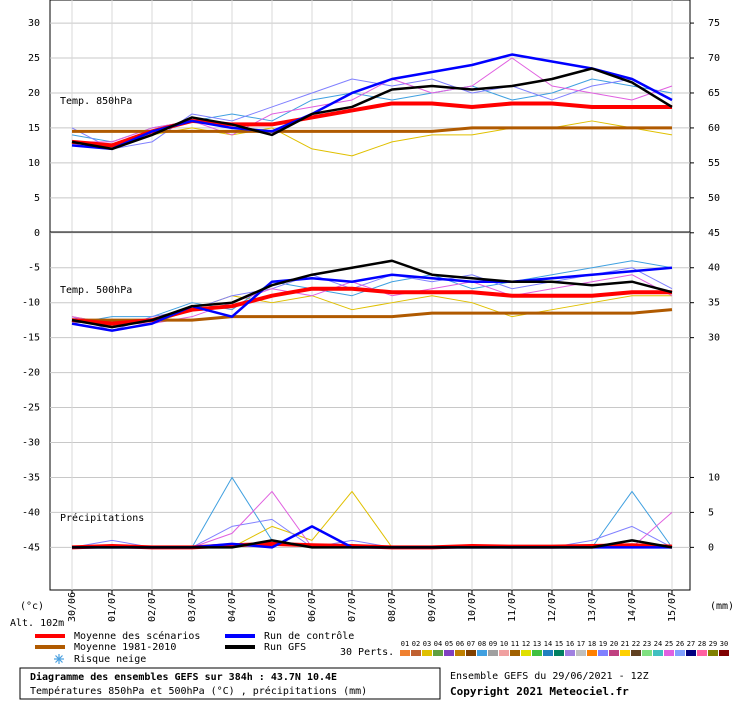 Image resolution: width=740 pixels, height=704 pixels. I want to click on x-tick-label: 14/07, so click(632, 607).